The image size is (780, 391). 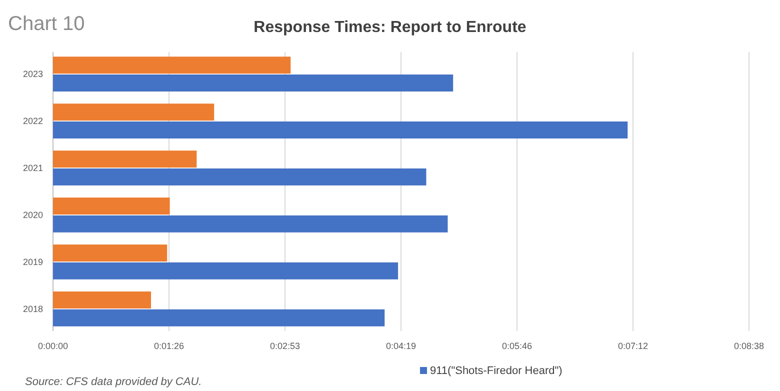 What do you see at coordinates (32, 74) in the screenshot?
I see `y-tick-label: 2023` at bounding box center [32, 74].